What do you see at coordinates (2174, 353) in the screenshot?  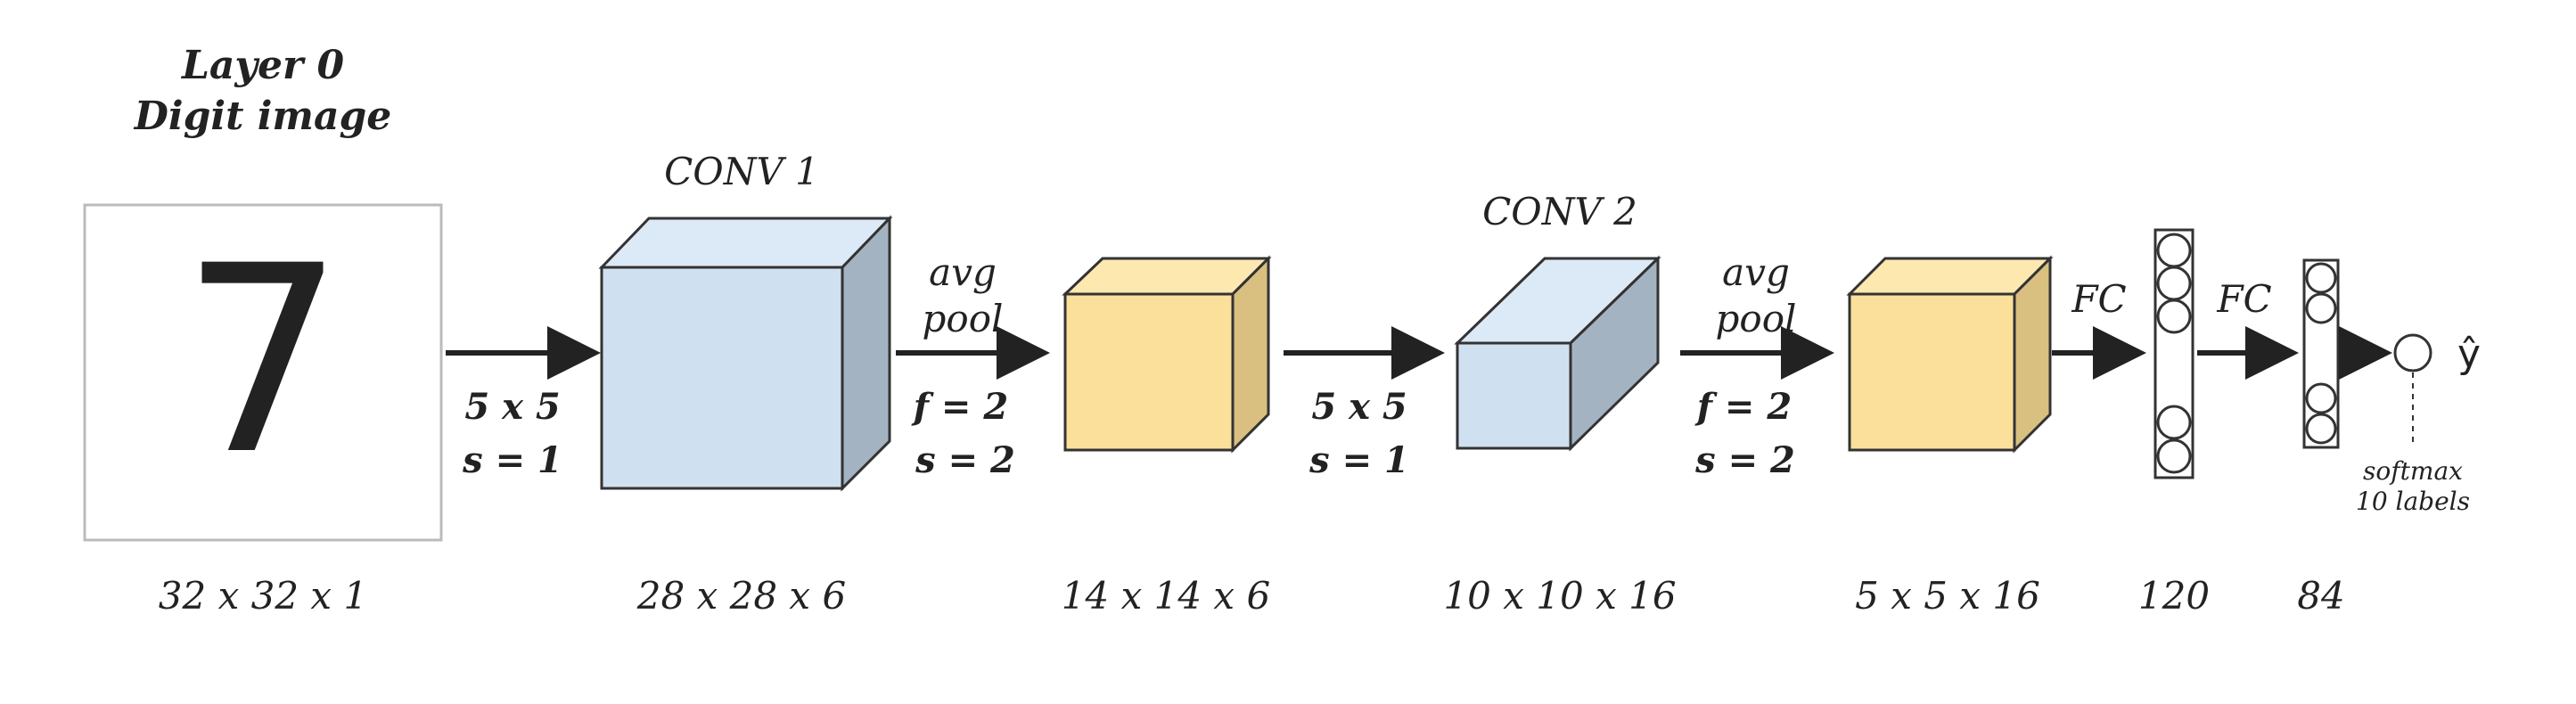 I see `fc1-layer` at bounding box center [2174, 353].